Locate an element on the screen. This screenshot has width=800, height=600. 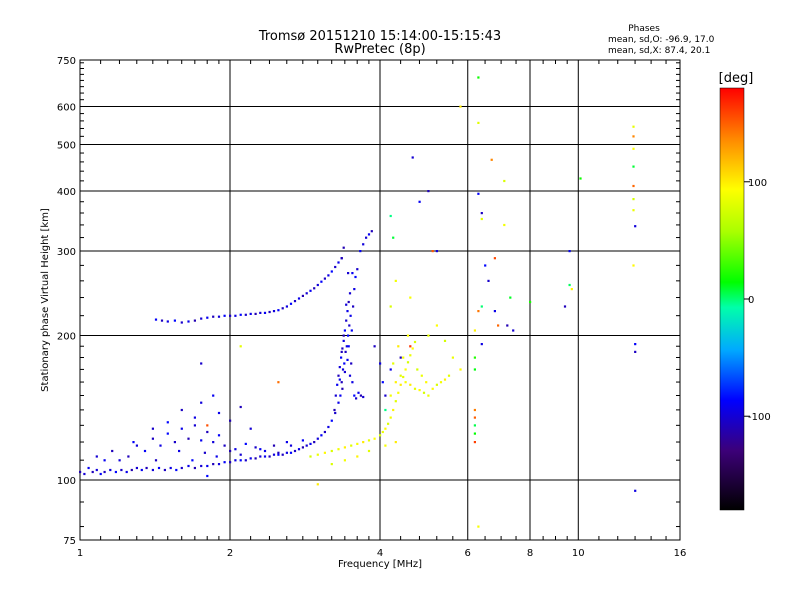
y-tick-label: 750 is located at coordinates (66, 61).